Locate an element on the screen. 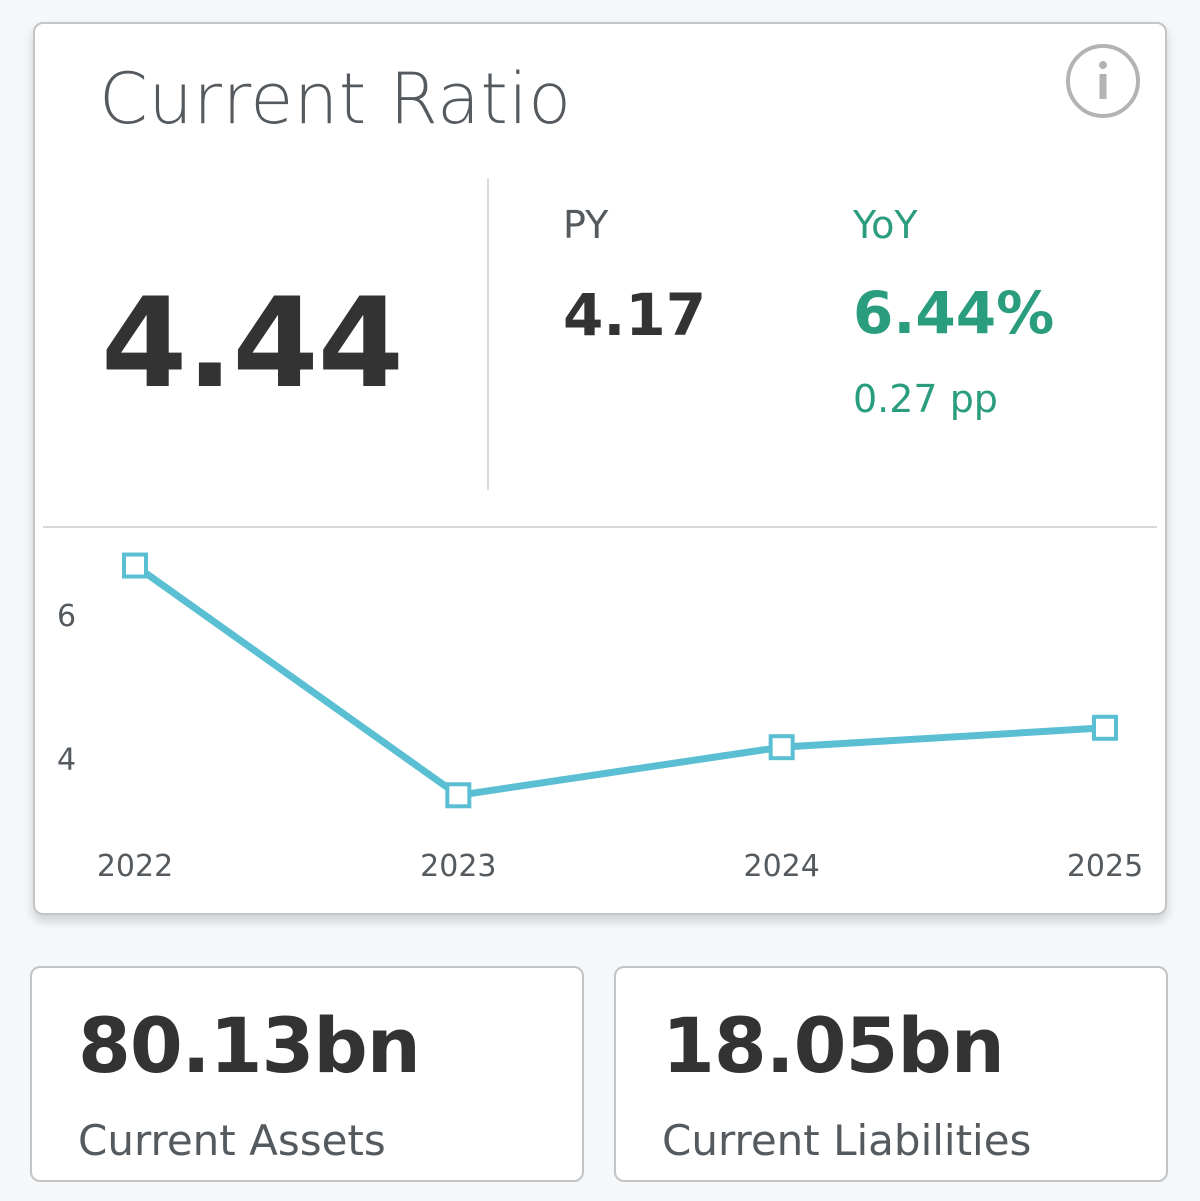 The image size is (1200, 1201). py-label: PY is located at coordinates (586, 225).